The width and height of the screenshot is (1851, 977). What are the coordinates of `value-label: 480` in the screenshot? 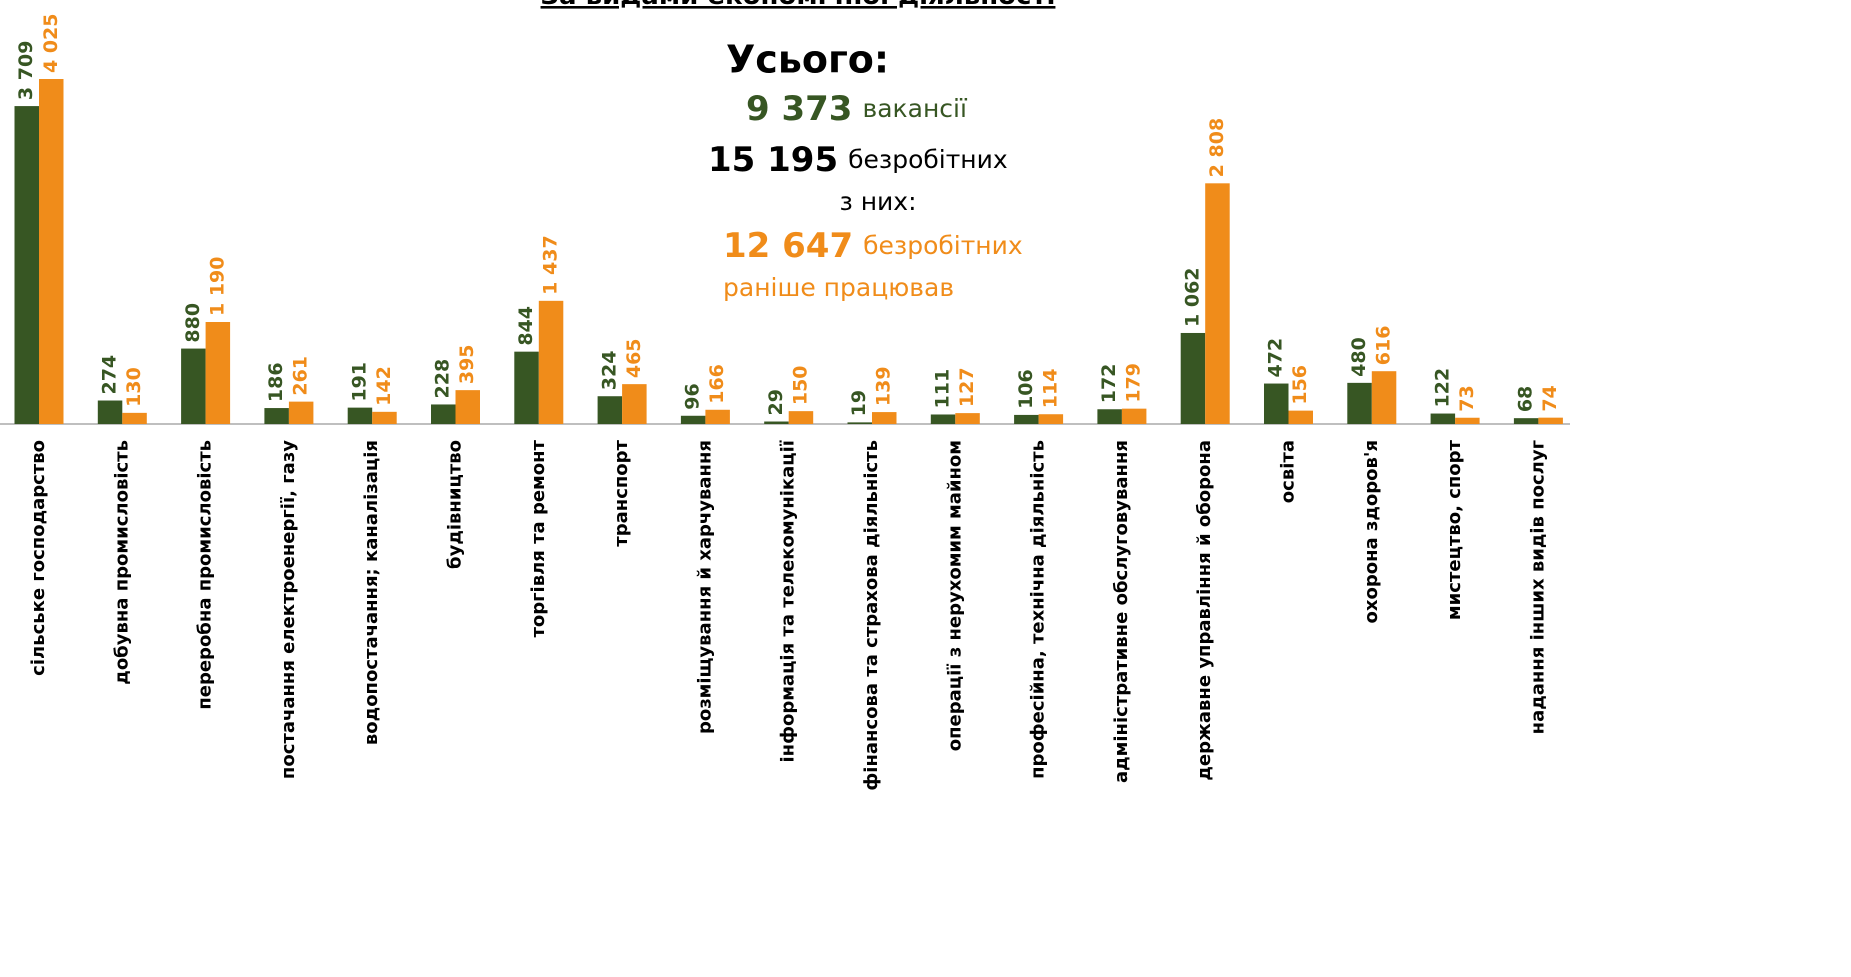 It's located at (1359, 357).